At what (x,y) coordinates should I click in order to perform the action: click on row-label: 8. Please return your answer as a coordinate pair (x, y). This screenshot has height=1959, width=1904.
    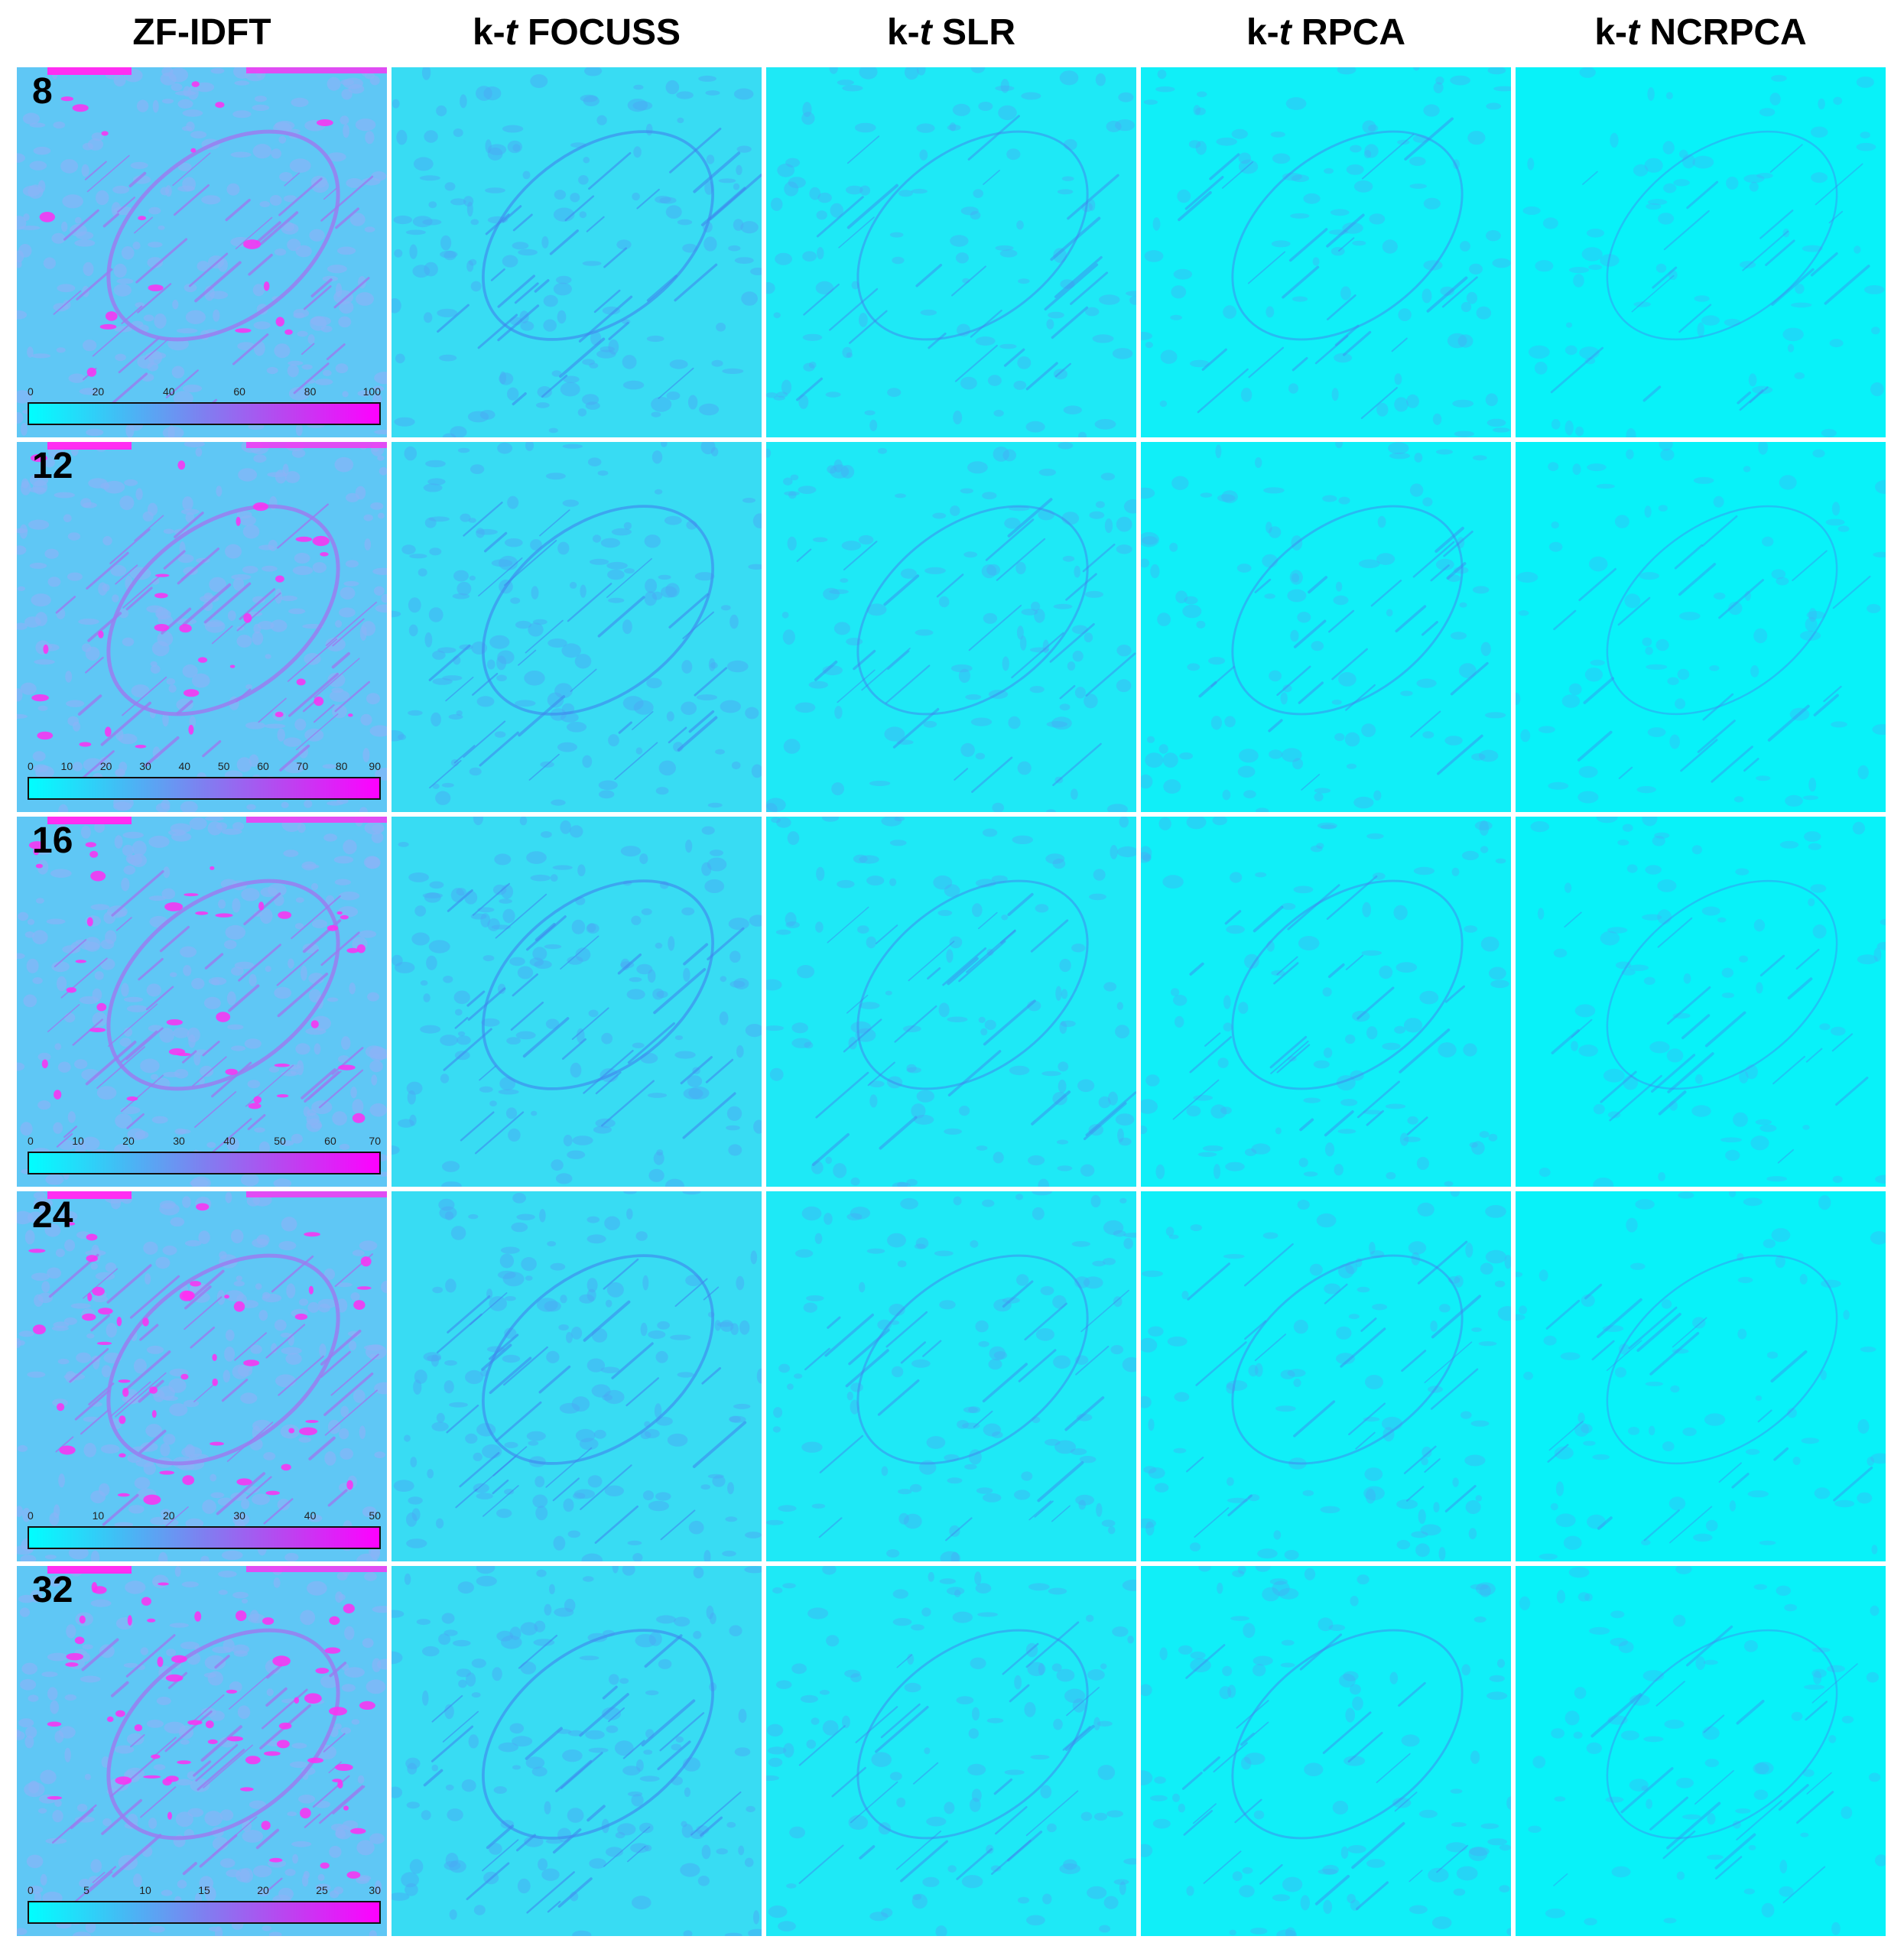
    Looking at the image, I should click on (43, 91).